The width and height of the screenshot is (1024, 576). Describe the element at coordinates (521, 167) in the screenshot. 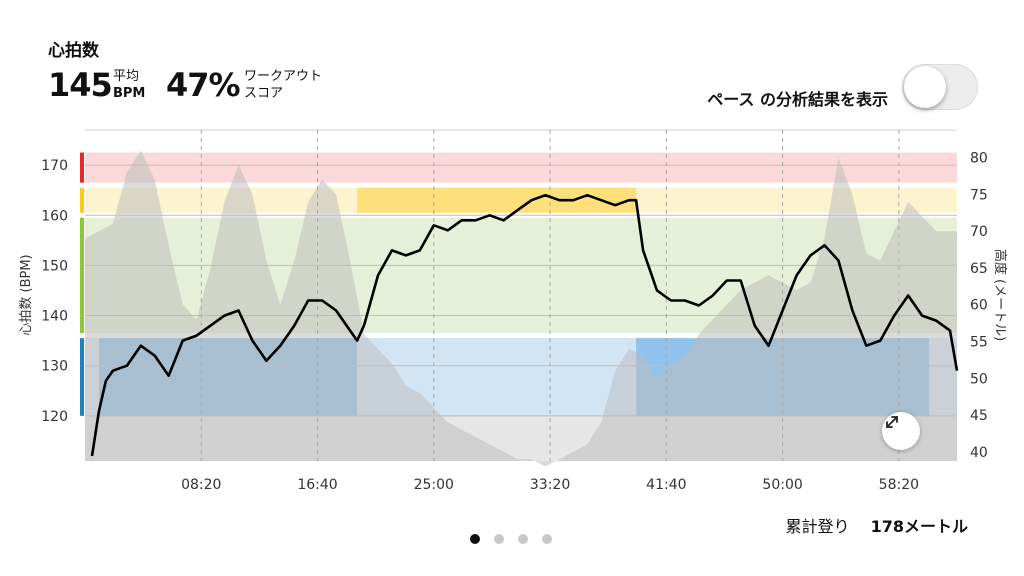

I see `zone-band-red` at that location.